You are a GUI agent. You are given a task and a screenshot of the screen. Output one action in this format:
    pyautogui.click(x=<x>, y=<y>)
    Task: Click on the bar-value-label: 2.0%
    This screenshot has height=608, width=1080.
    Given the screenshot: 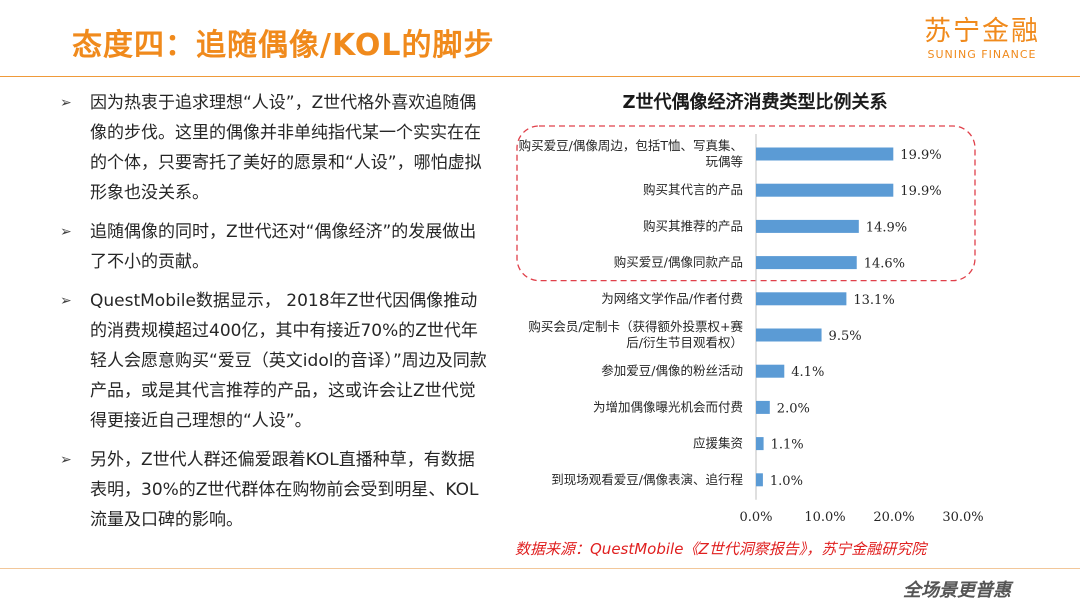 What is the action you would take?
    pyautogui.click(x=793, y=408)
    